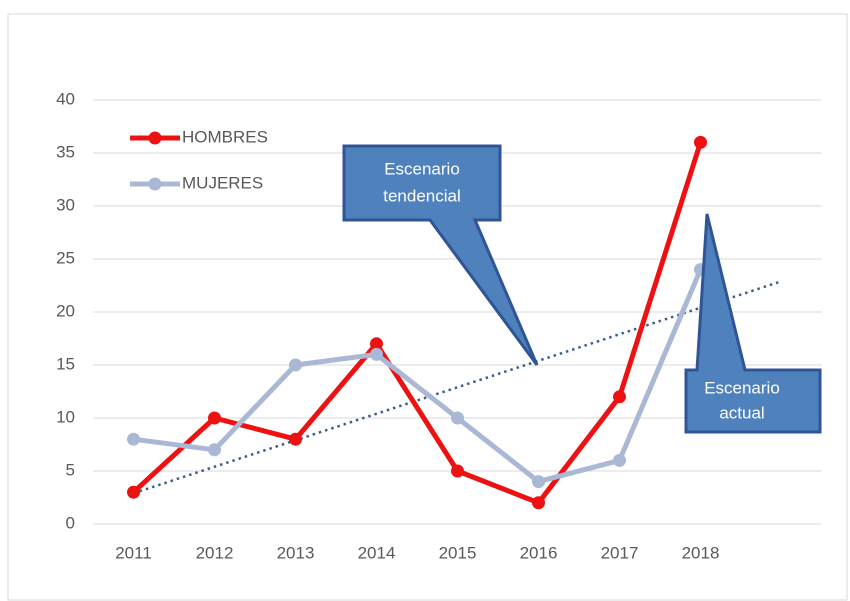  What do you see at coordinates (65, 363) in the screenshot?
I see `y-tick-label: 15` at bounding box center [65, 363].